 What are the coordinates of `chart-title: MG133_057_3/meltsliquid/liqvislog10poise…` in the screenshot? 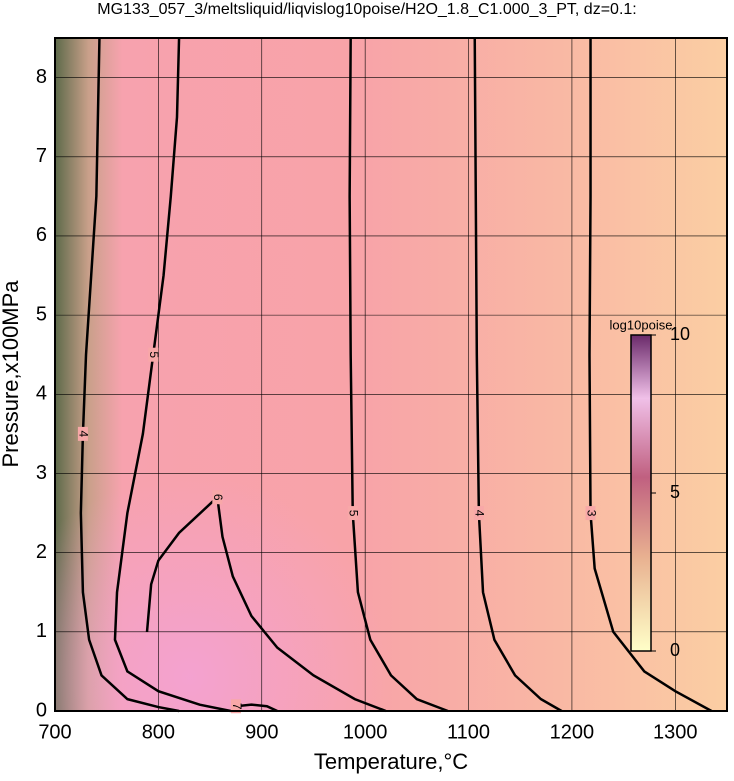 It's located at (366, 9).